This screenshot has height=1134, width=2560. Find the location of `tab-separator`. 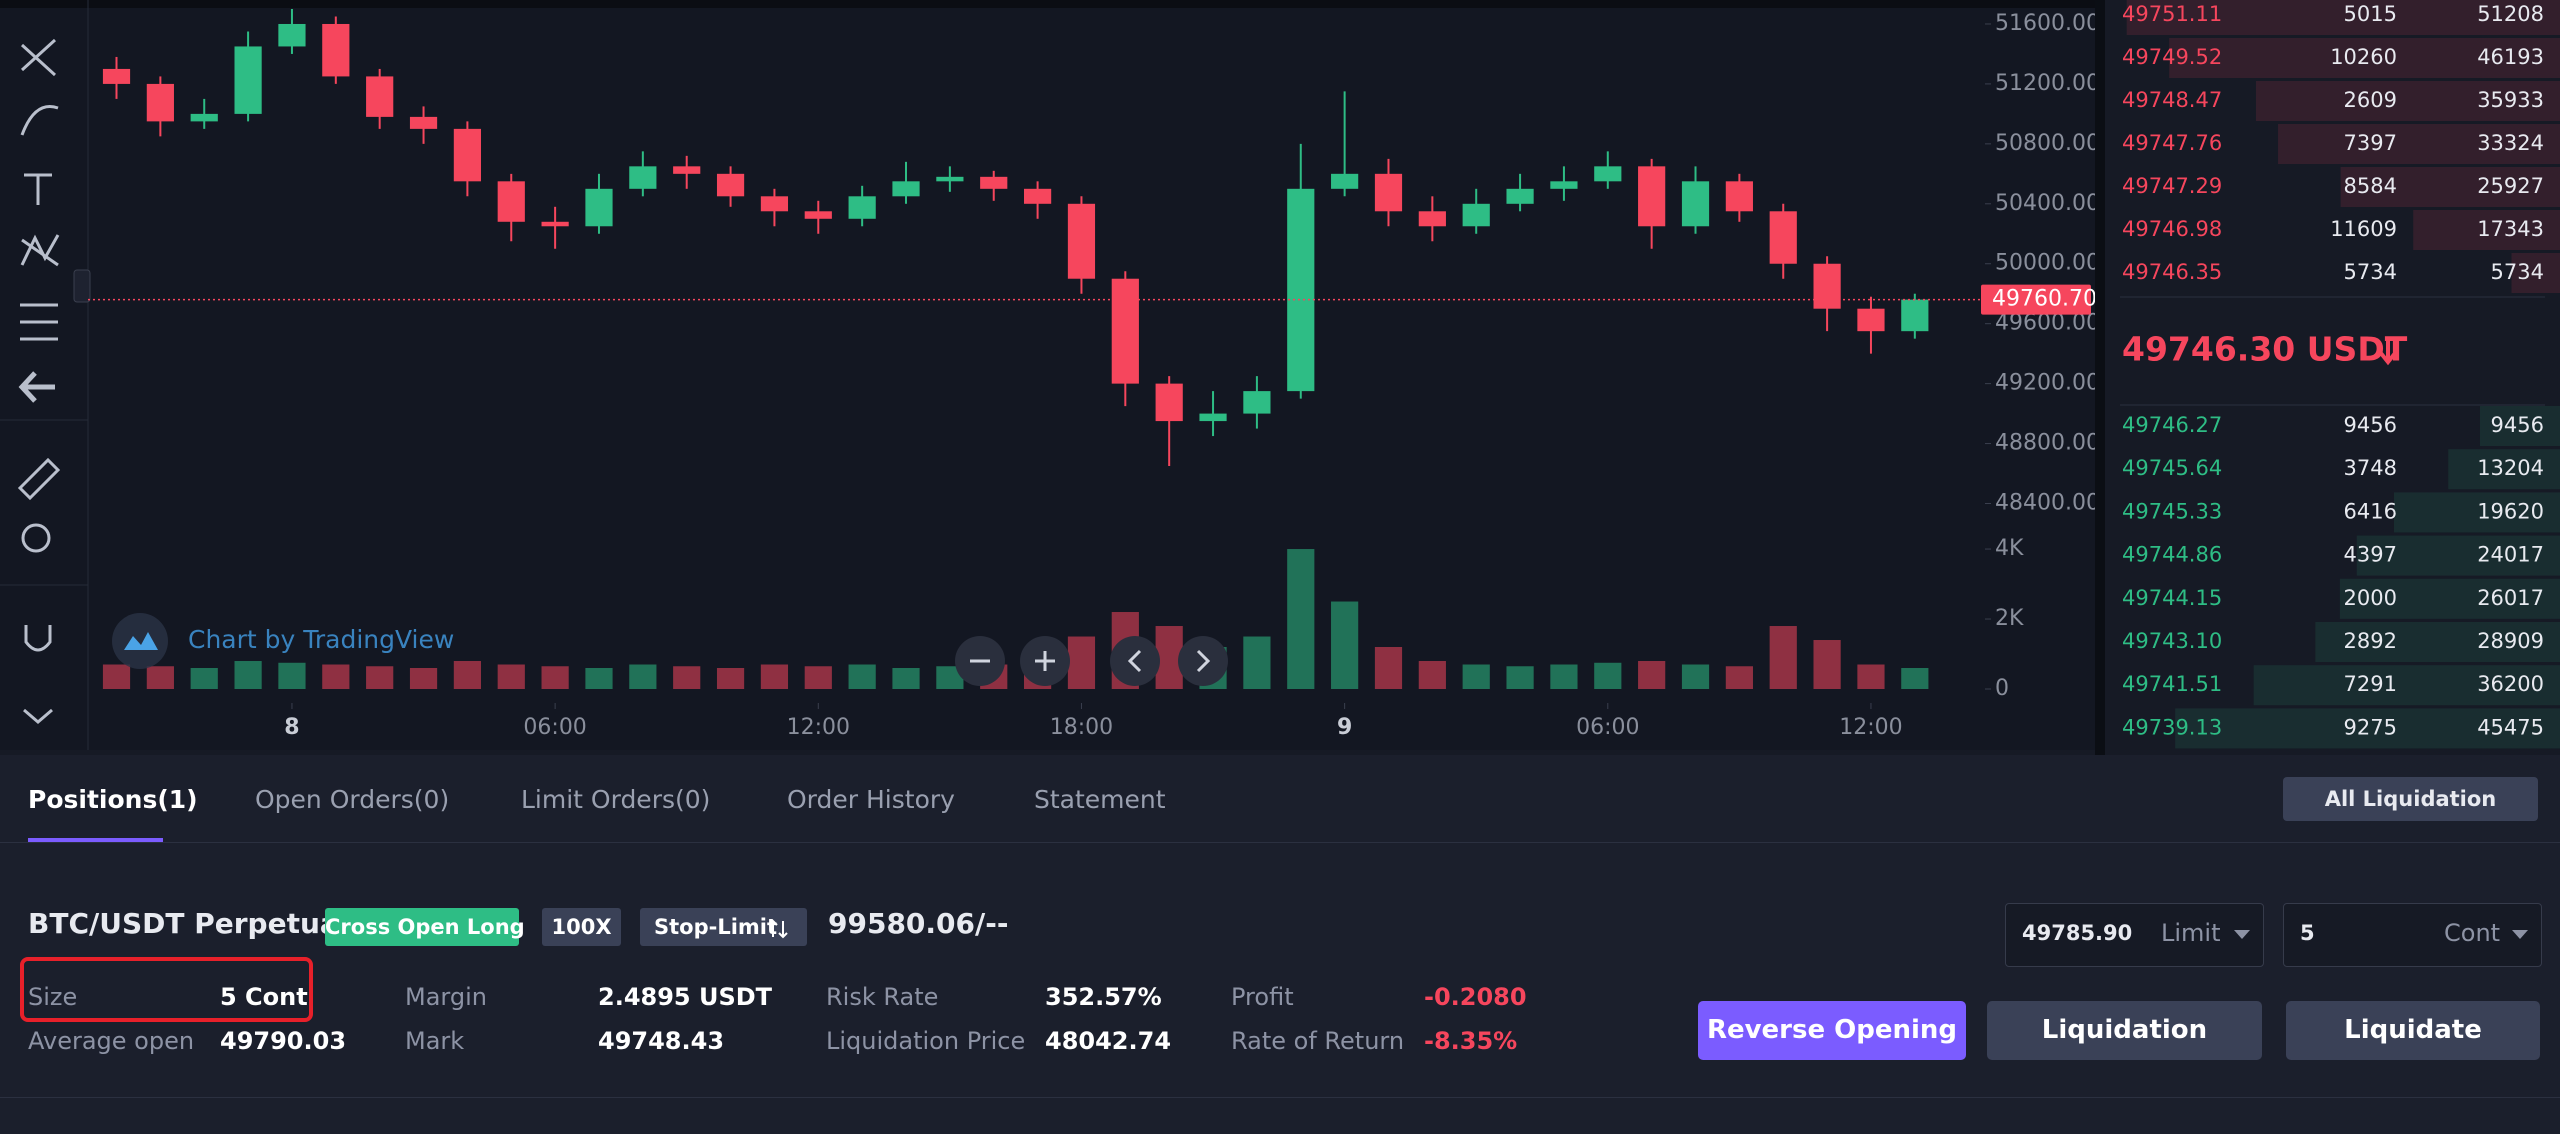

tab-separator is located at coordinates (1280, 842).